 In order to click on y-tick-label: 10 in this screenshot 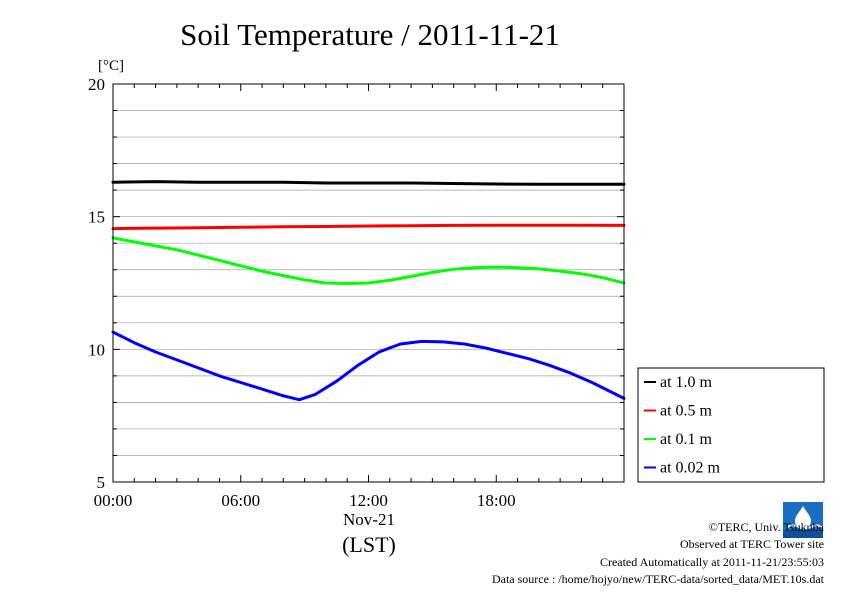, I will do `click(96, 349)`.